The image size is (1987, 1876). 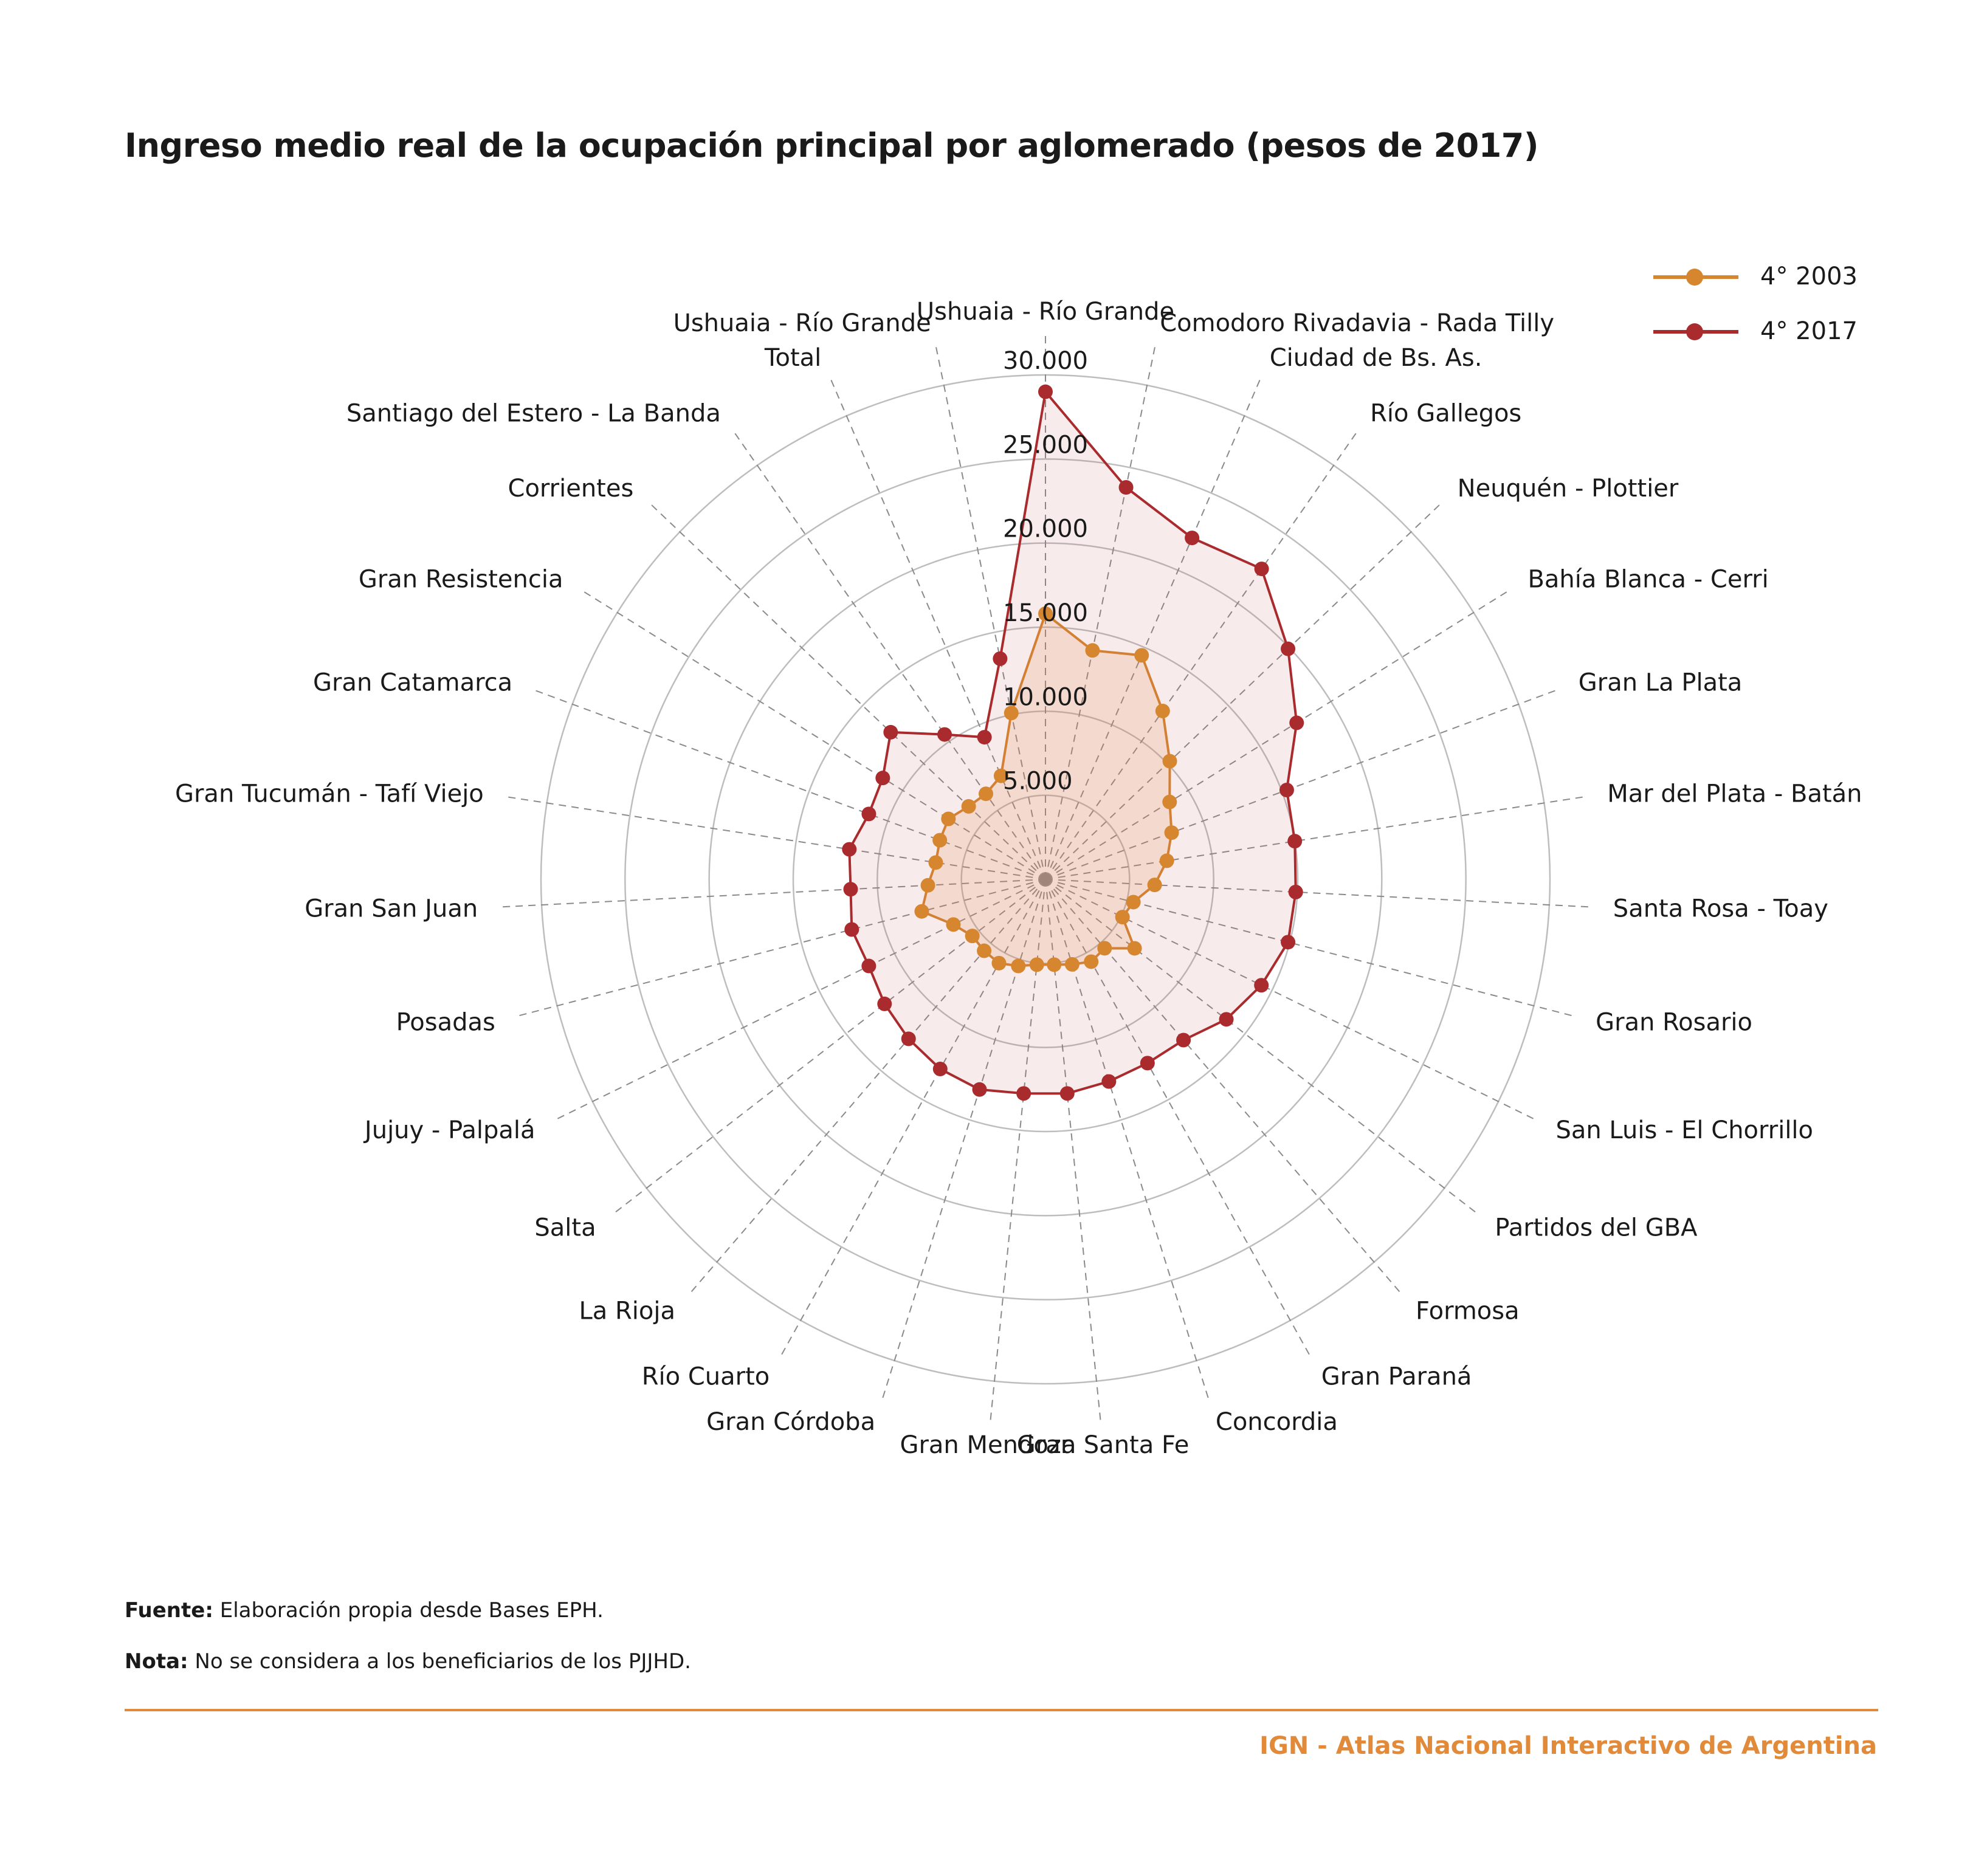 I want to click on category-label: Bahía Blanca - Cerri, so click(x=1647, y=579).